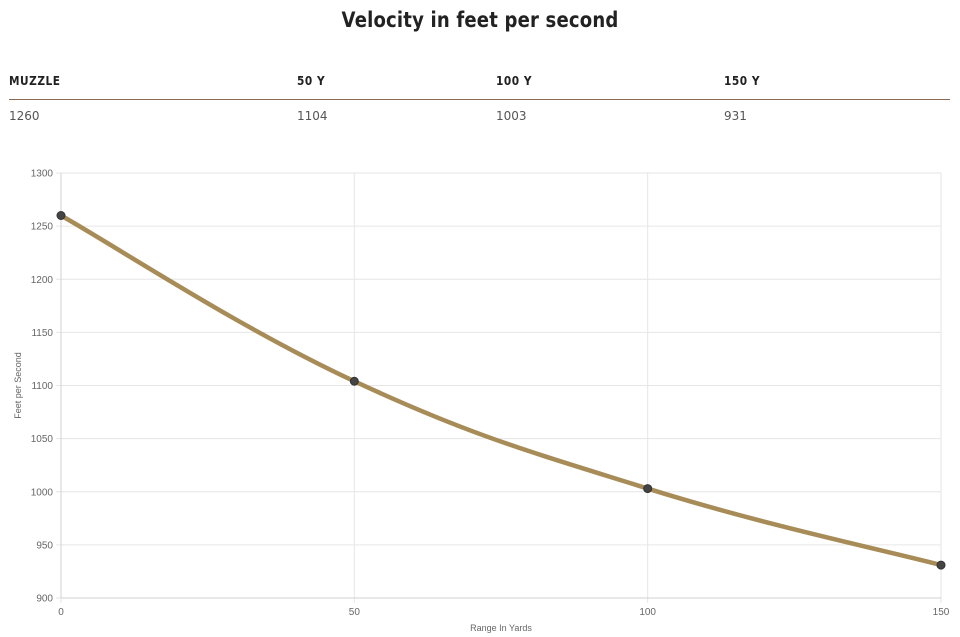 The width and height of the screenshot is (960, 637). What do you see at coordinates (42, 386) in the screenshot?
I see `y-tick-label: 1100` at bounding box center [42, 386].